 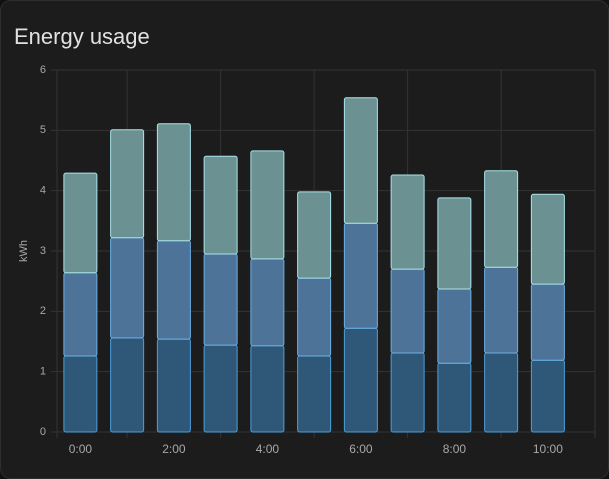 I want to click on x-tick-label: 0:00, so click(x=81, y=449).